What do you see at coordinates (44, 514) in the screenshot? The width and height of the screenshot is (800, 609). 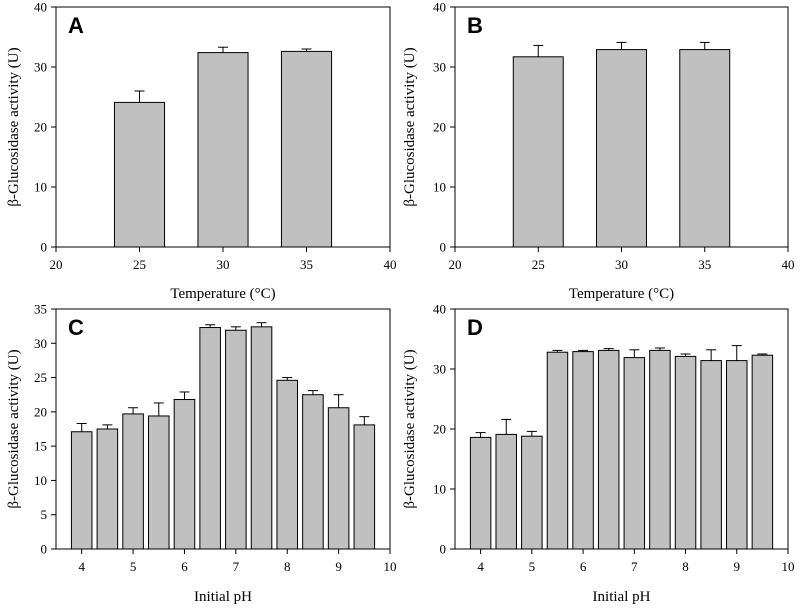 I see `y-tick-label: 5` at bounding box center [44, 514].